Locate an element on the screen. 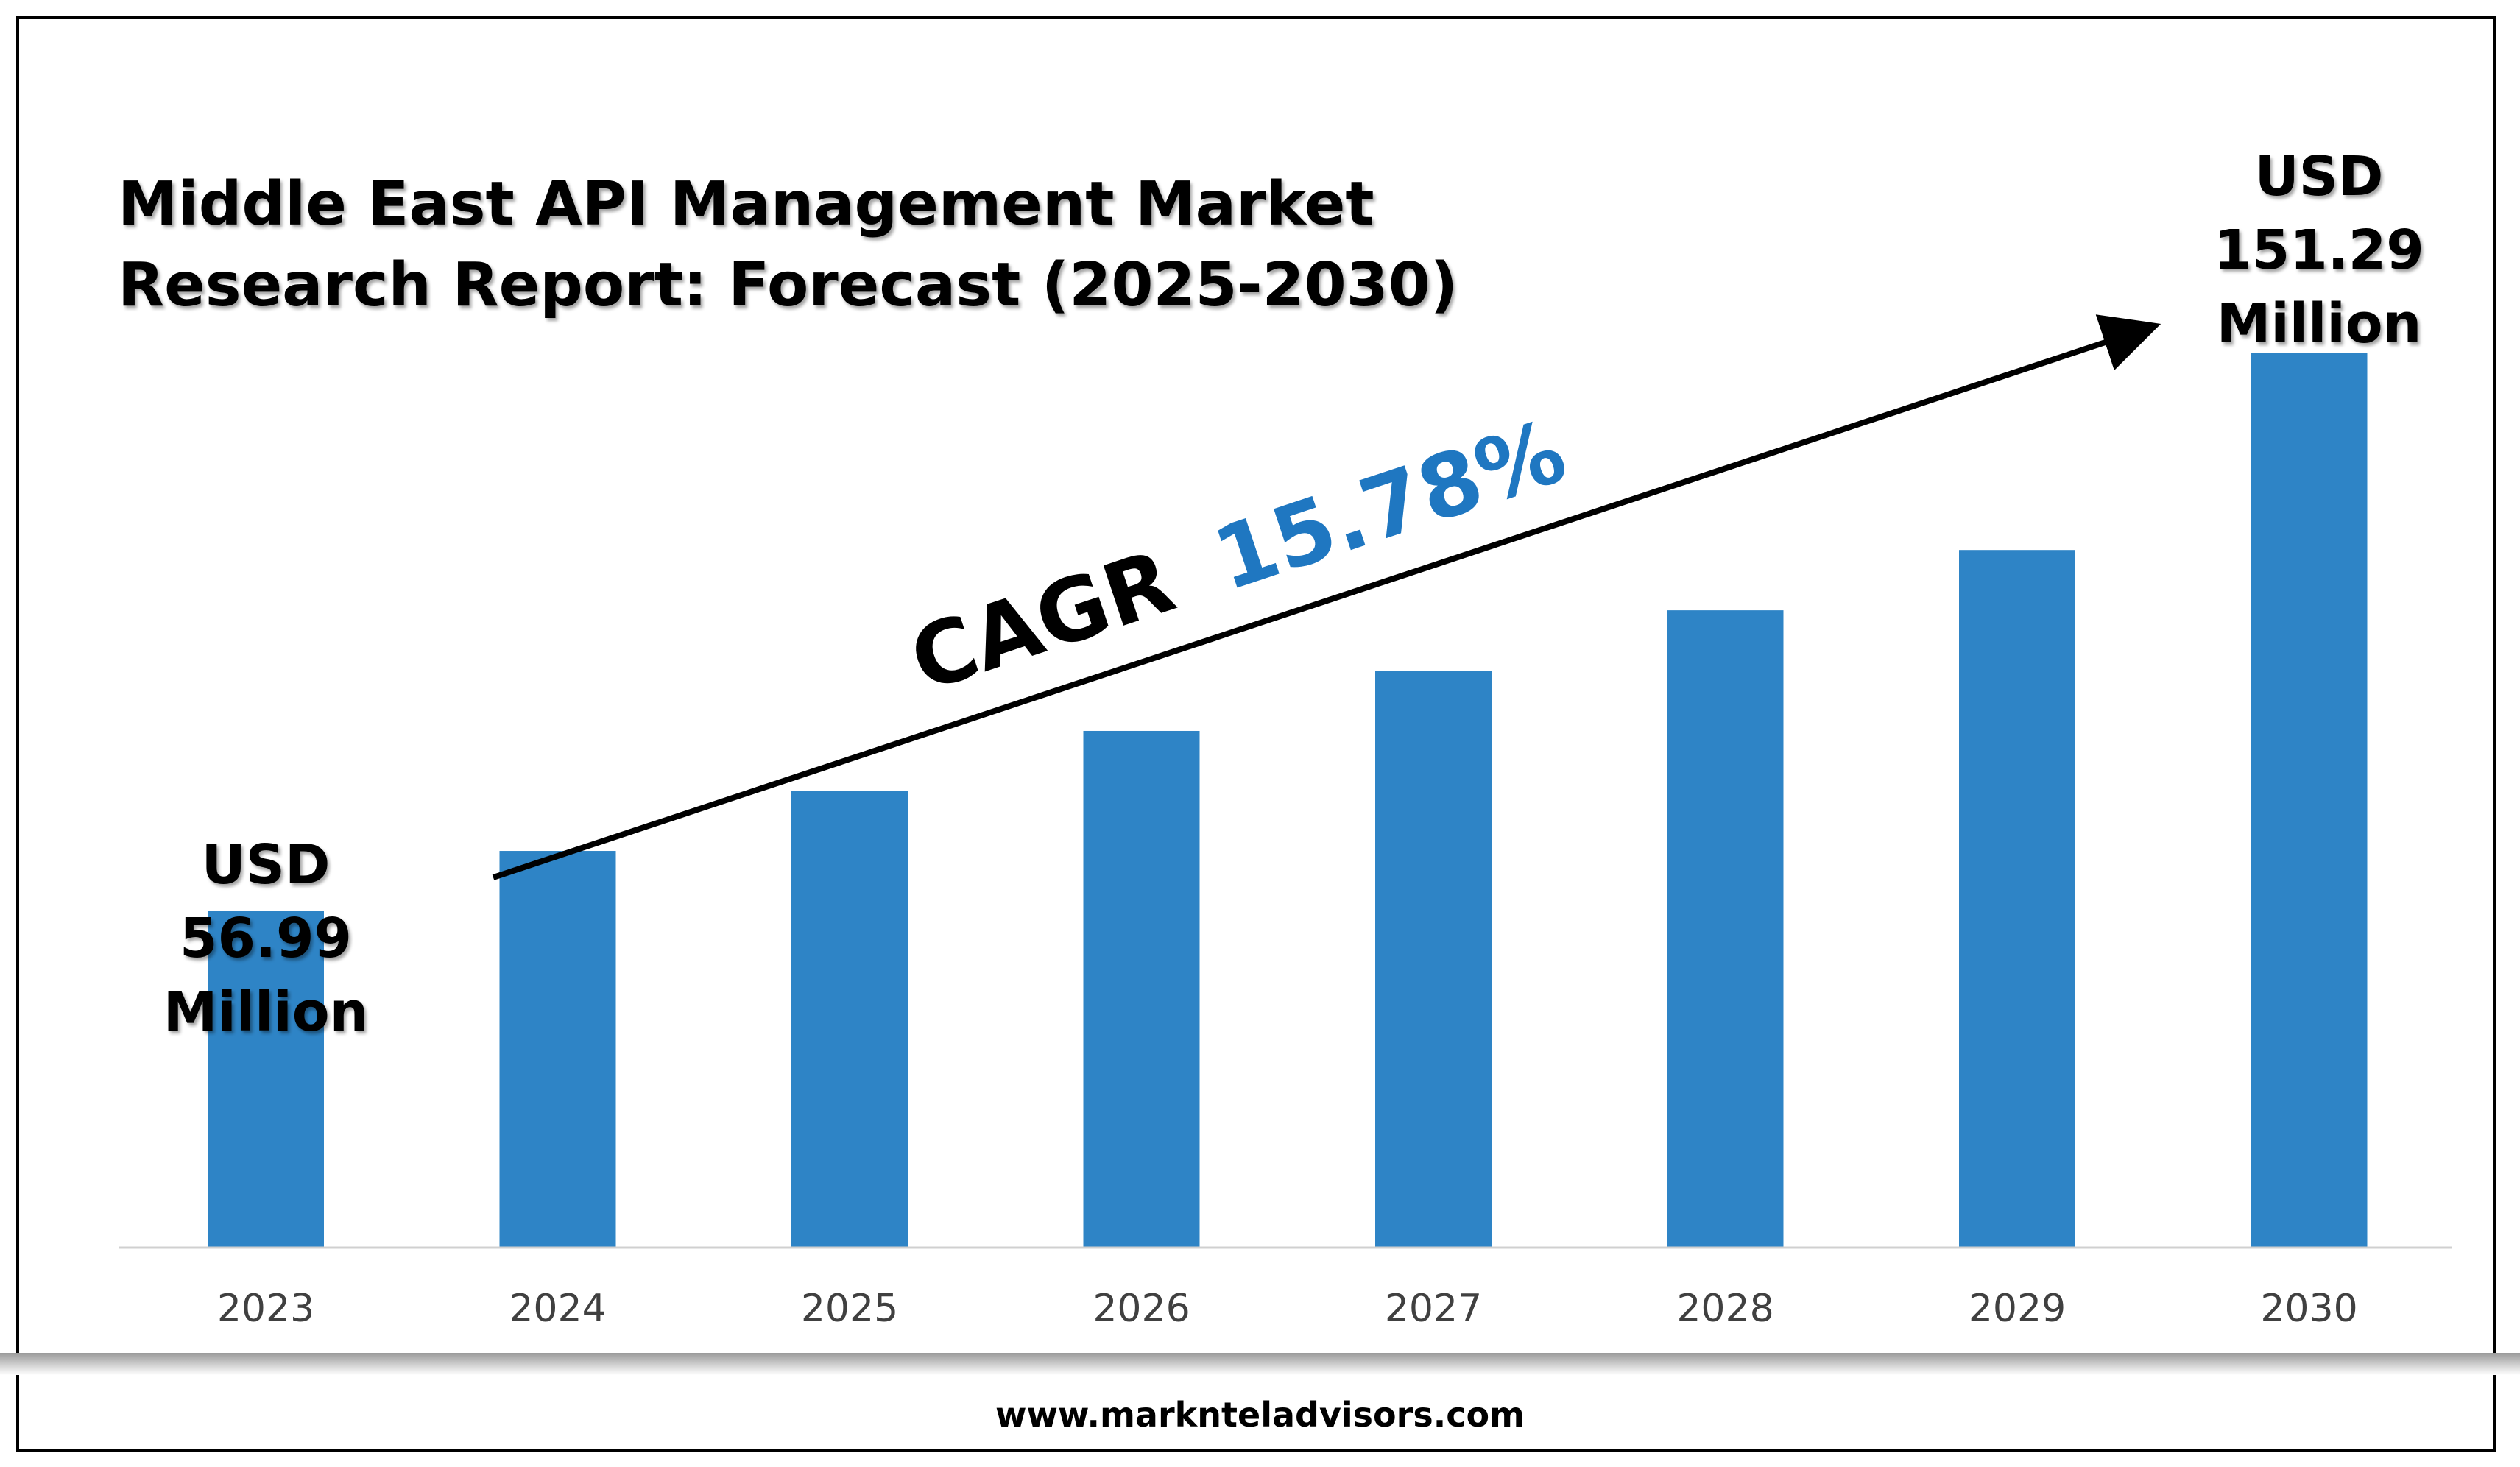 The width and height of the screenshot is (2520, 1467). last-value-label: USD 151.29 Million is located at coordinates (2319, 250).